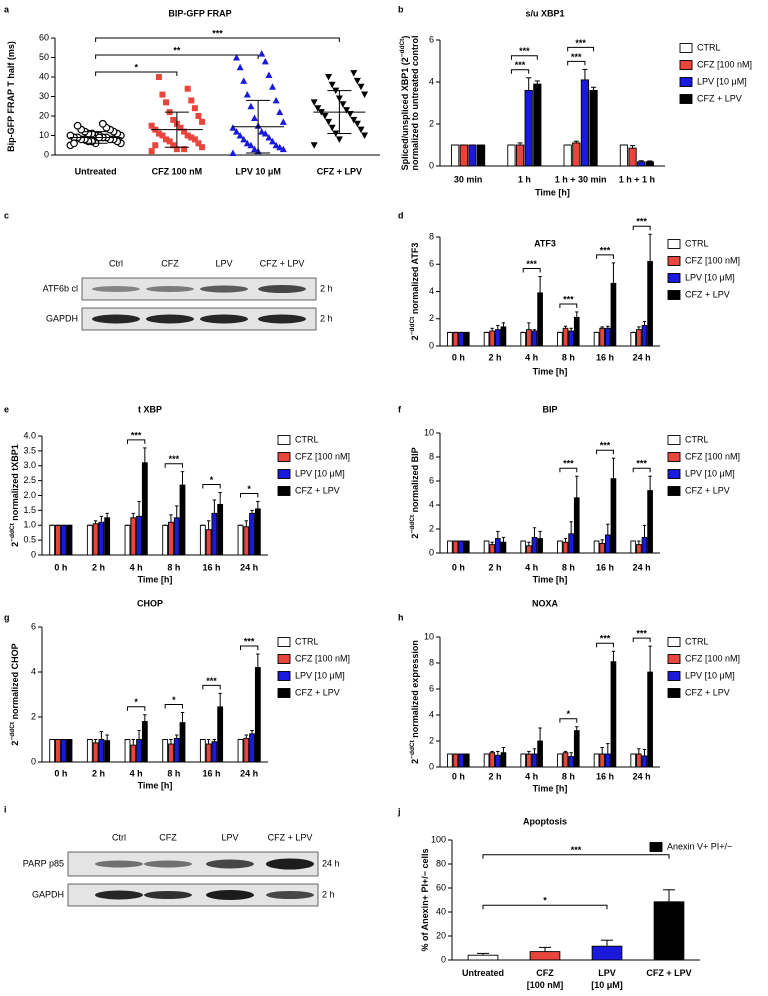  Describe the element at coordinates (699, 846) in the screenshot. I see `legend-label: Anexin V+ PI+/−` at that location.